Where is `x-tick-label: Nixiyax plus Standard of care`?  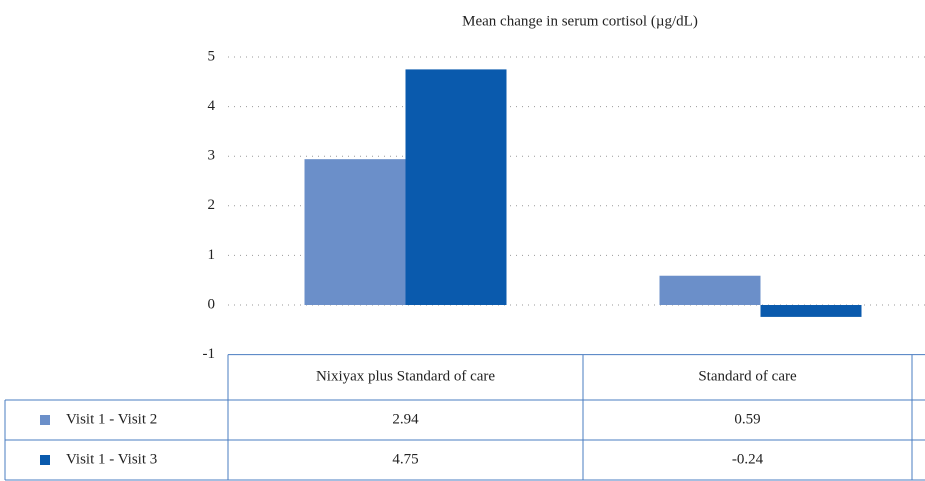 x-tick-label: Nixiyax plus Standard of care is located at coordinates (405, 377).